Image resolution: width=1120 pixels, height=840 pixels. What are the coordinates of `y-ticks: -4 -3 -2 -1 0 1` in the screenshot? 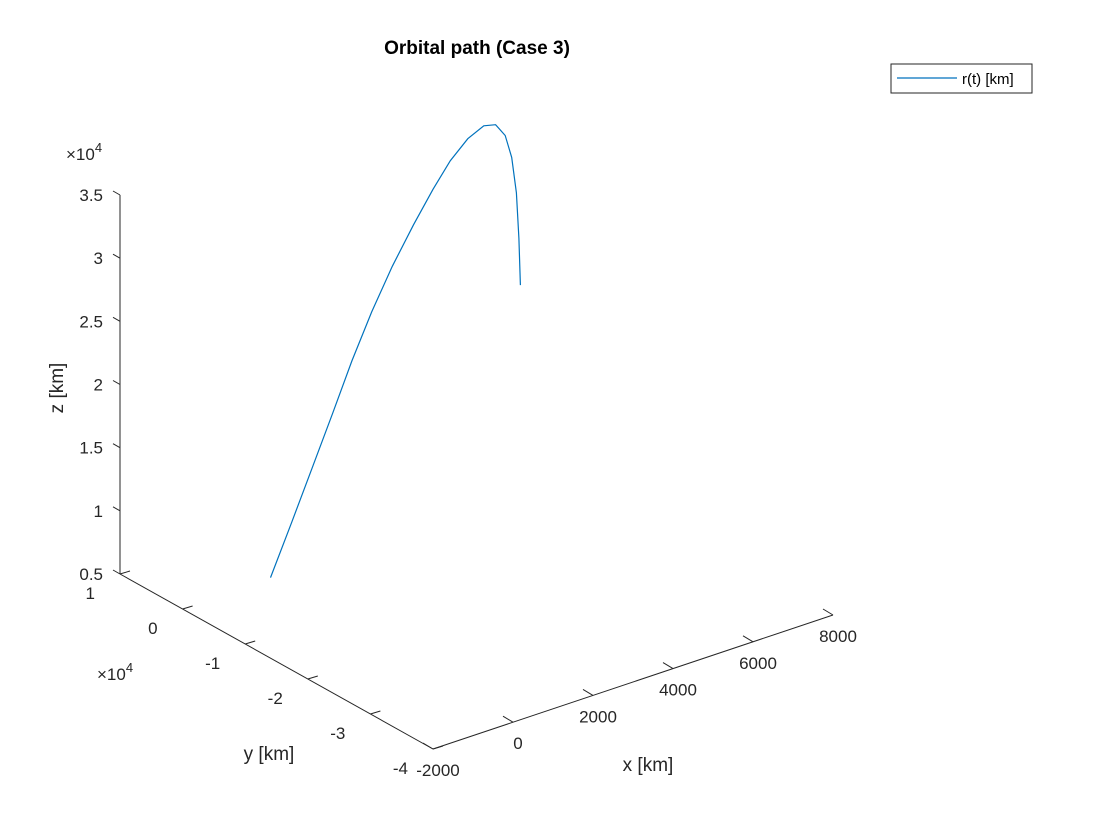 It's located at (265, 674).